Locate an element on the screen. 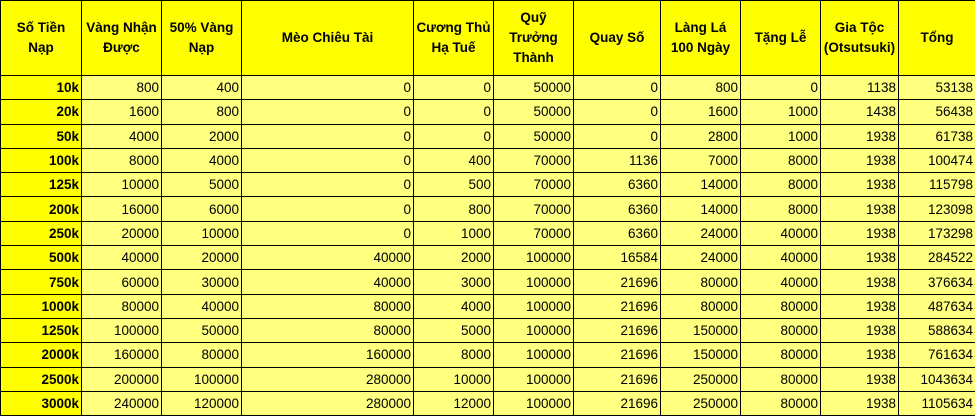 Image resolution: width=975 pixels, height=416 pixels. header-meo-chieu-tai: Mèo Chiêu Tài is located at coordinates (328, 38).